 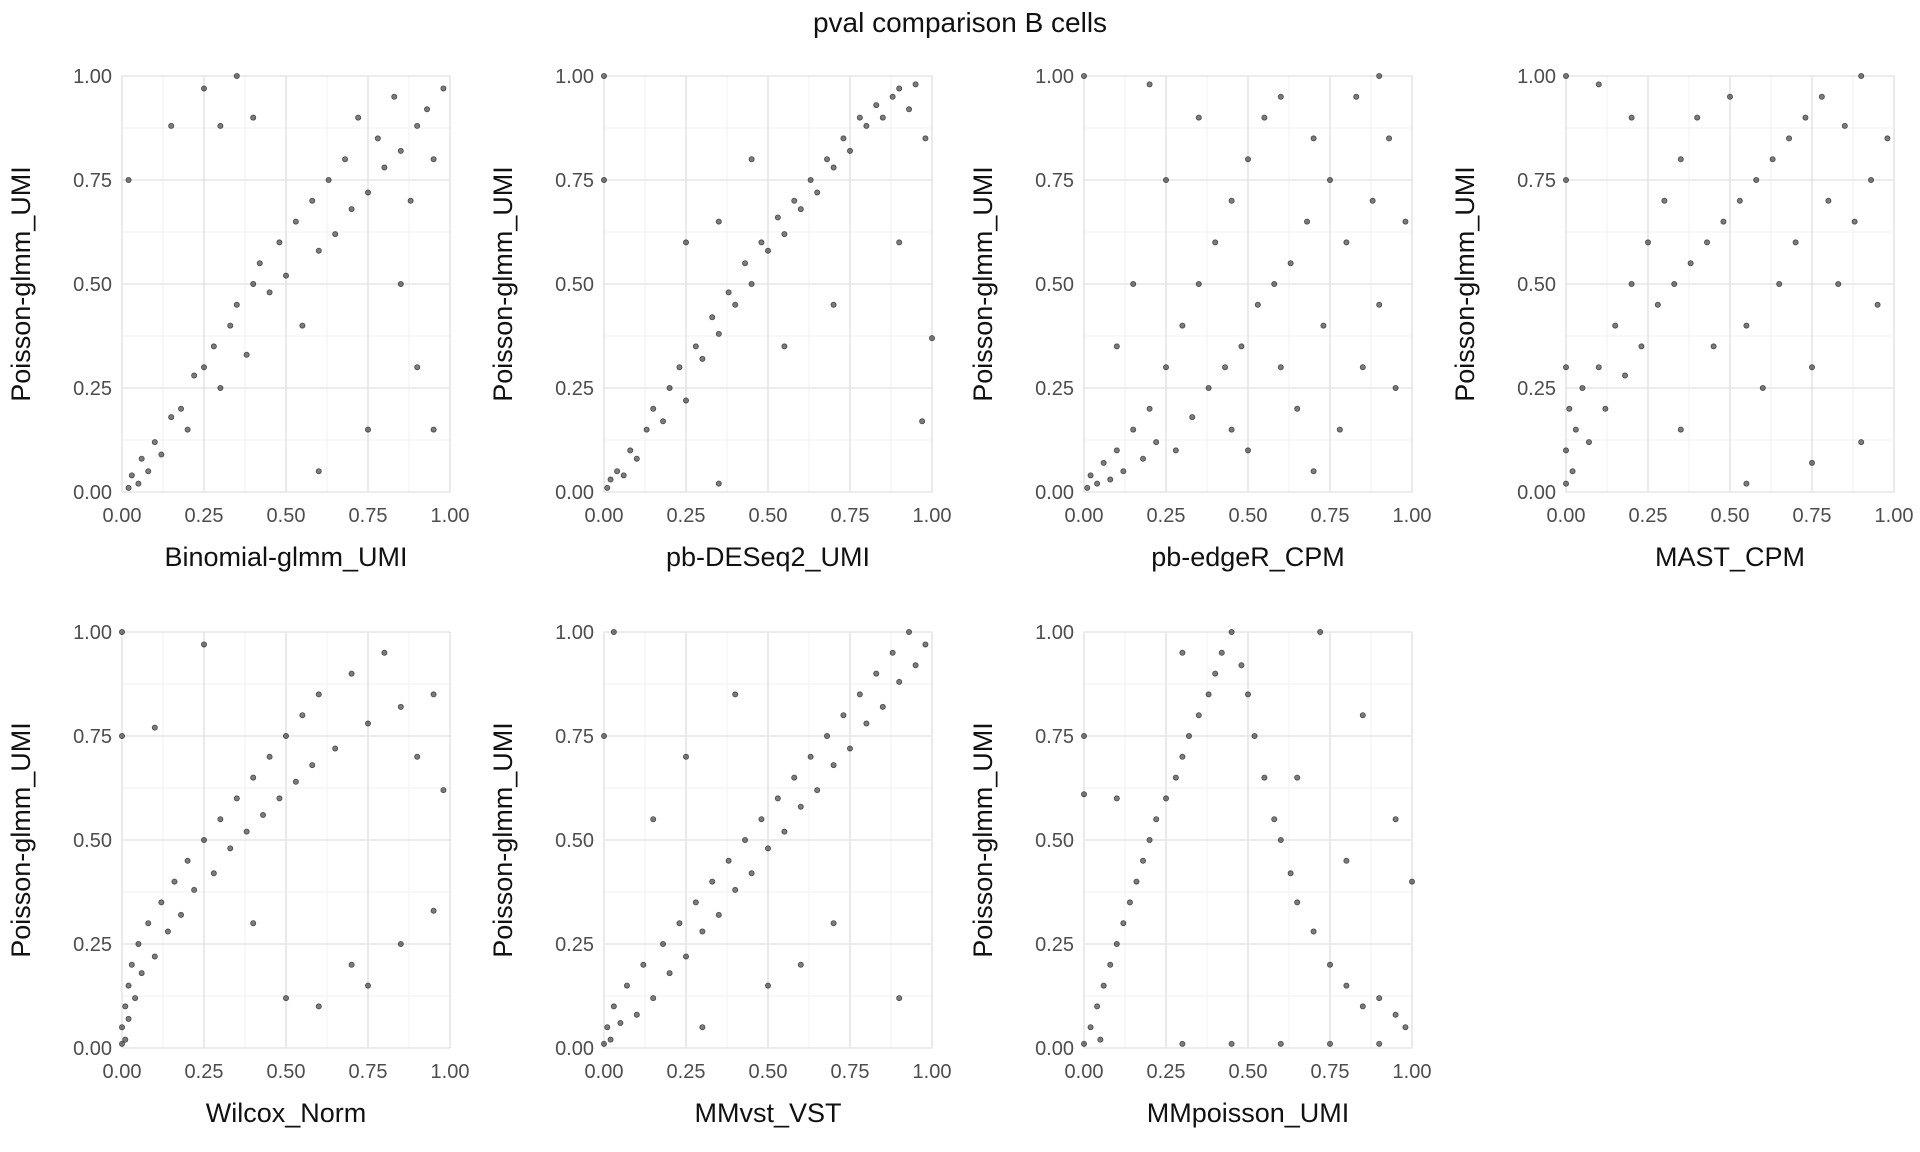 What do you see at coordinates (1730, 557) in the screenshot?
I see `x-axis-title: MAST_CPM` at bounding box center [1730, 557].